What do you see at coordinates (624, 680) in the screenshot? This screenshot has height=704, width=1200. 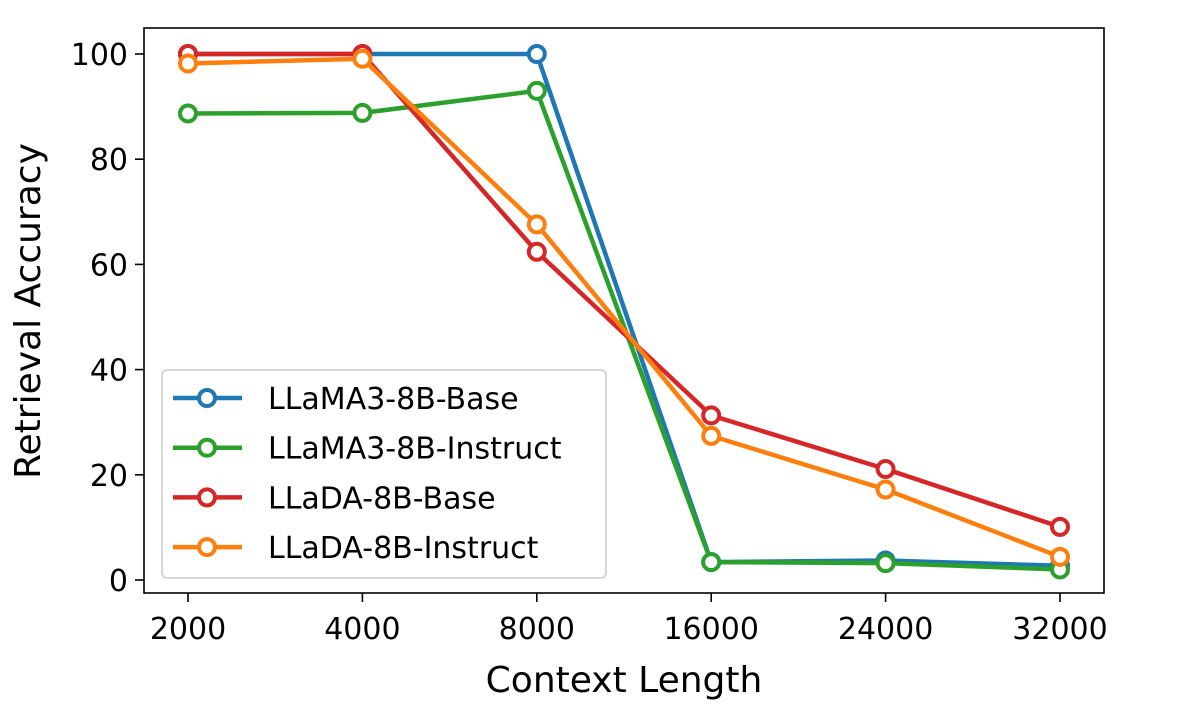 I see `x-axis-label: Context Length` at bounding box center [624, 680].